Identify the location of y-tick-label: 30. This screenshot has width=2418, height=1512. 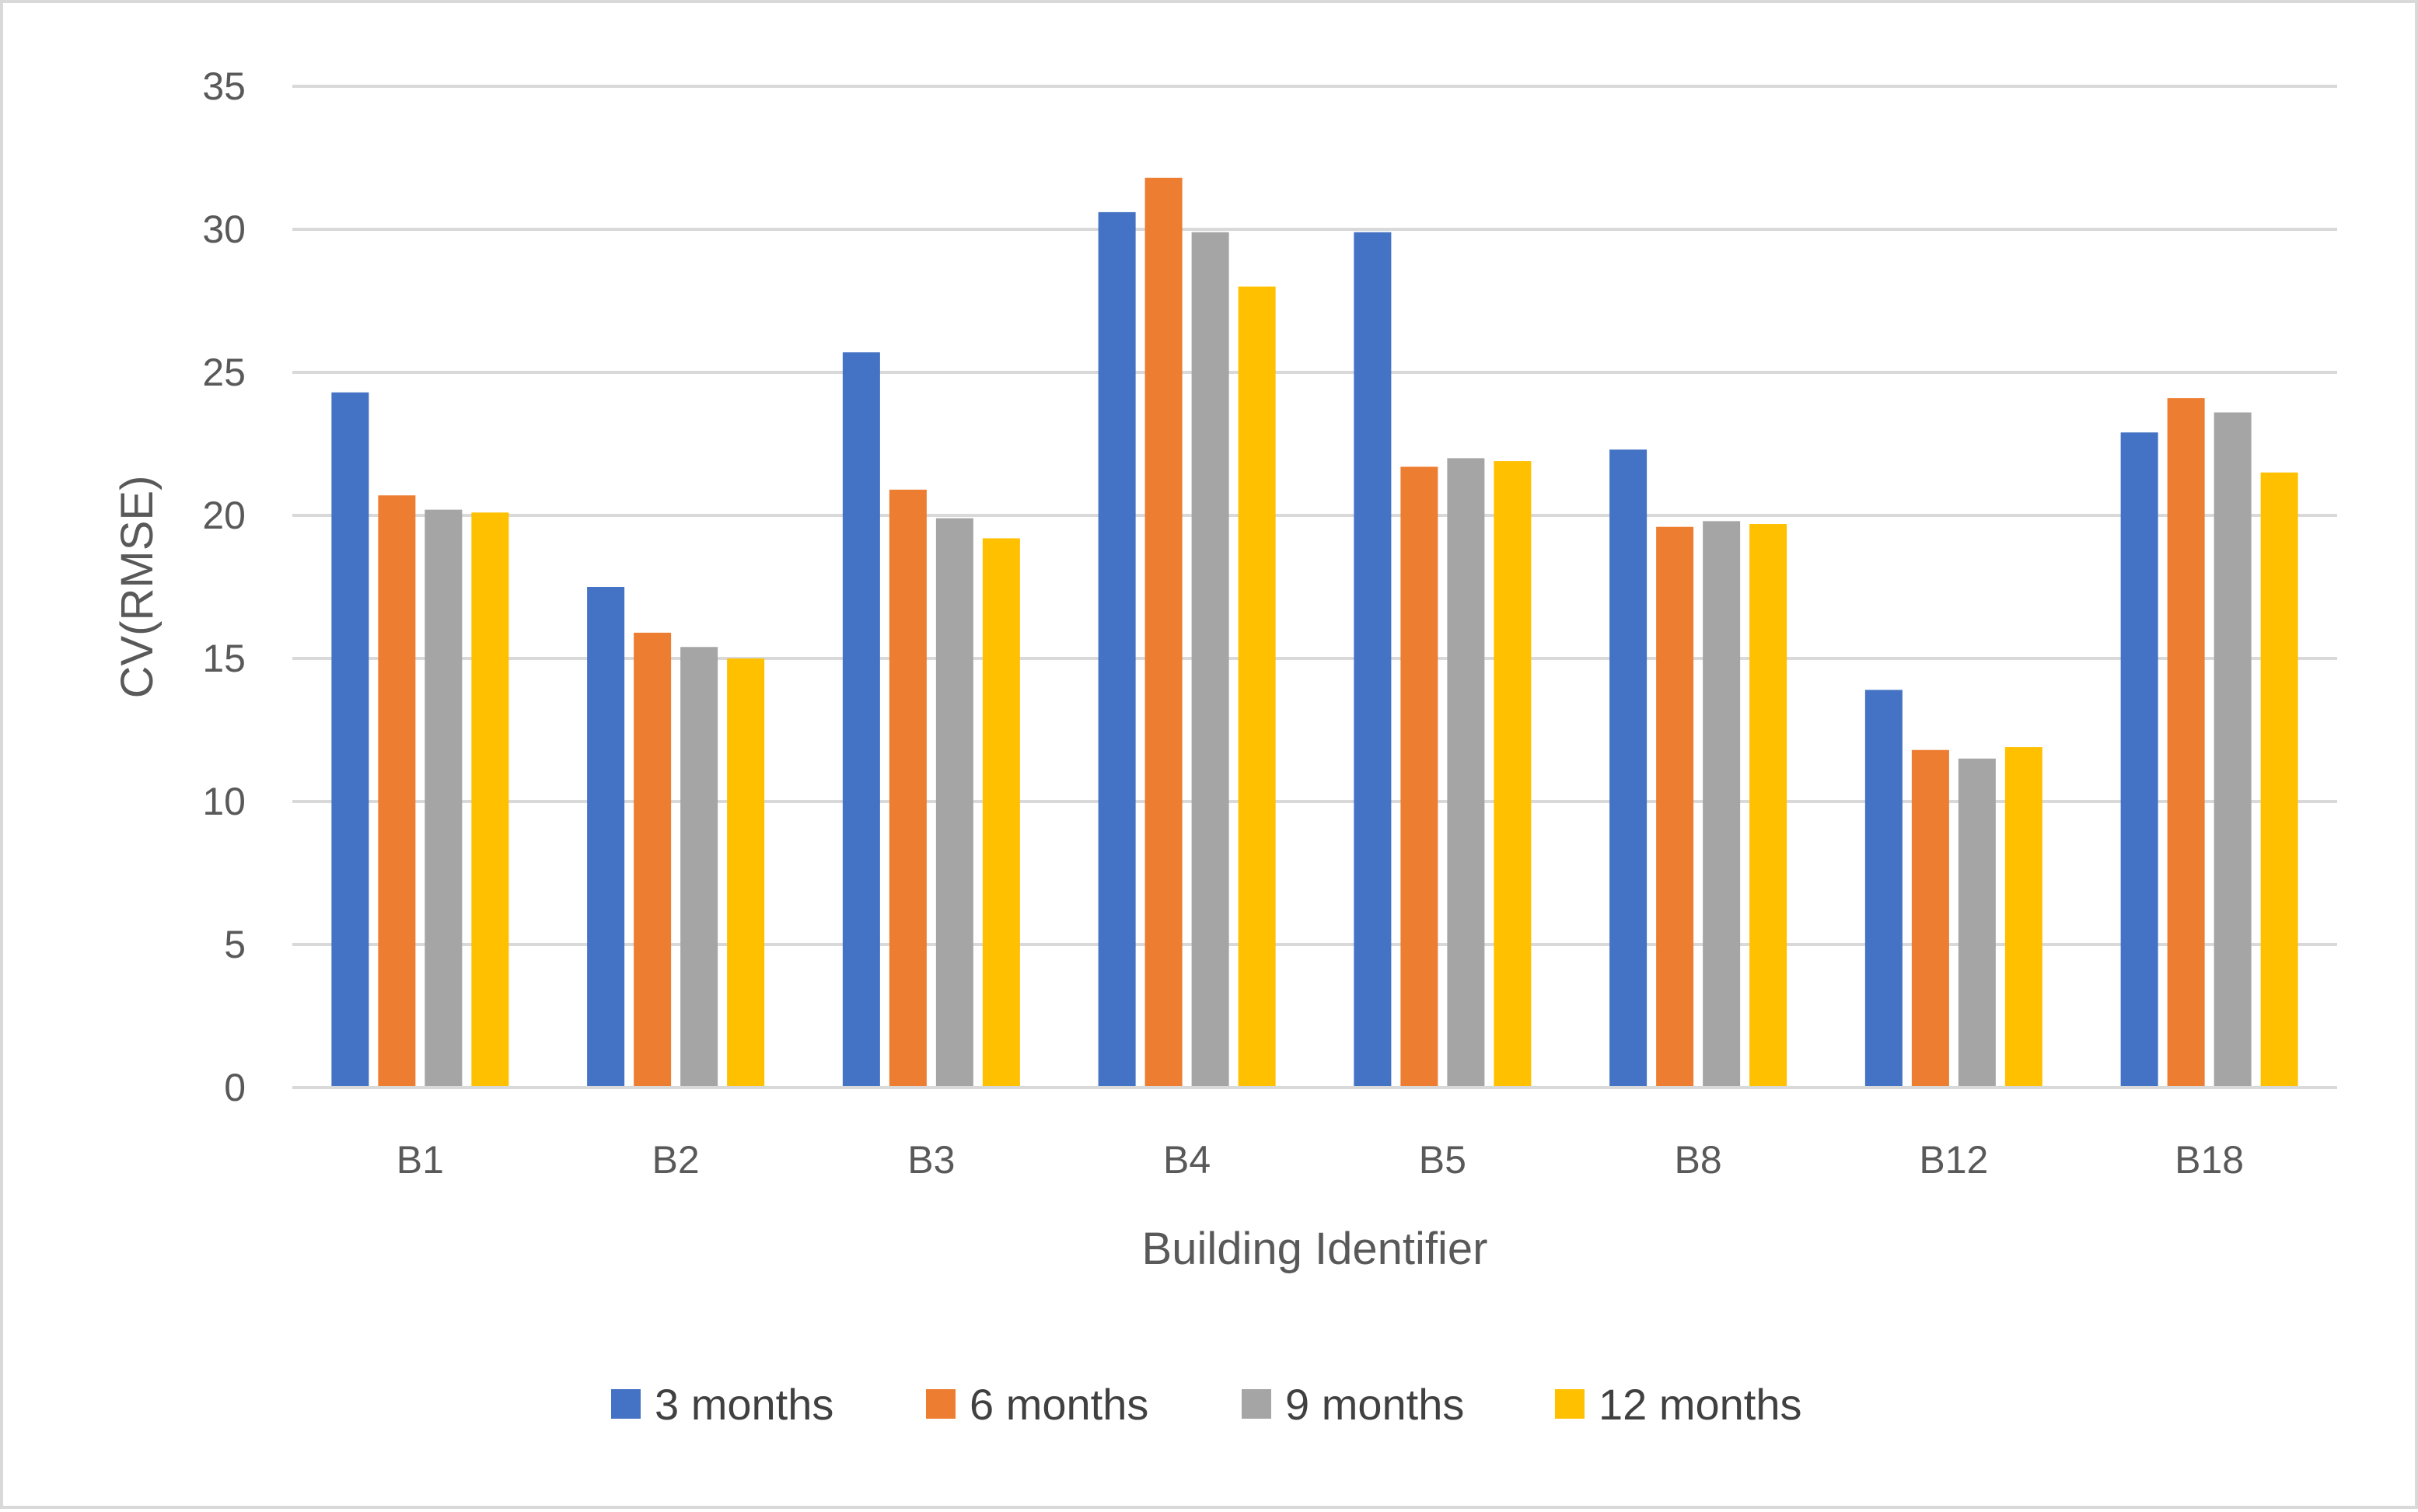
(224, 229).